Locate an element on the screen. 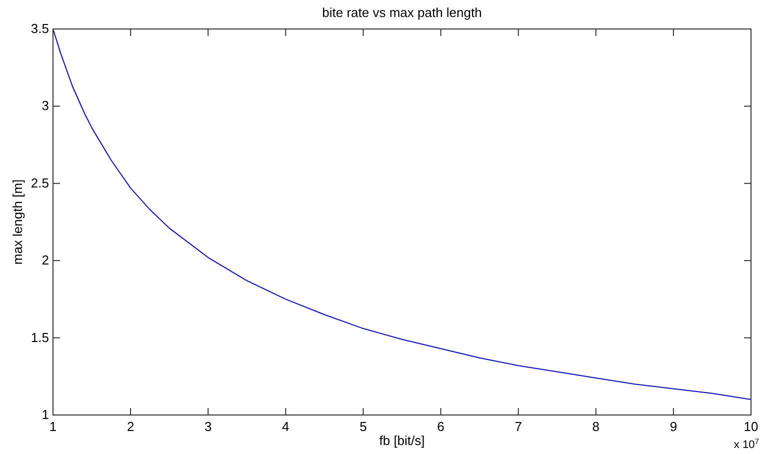  y-tick-label: 1 is located at coordinates (45, 414).